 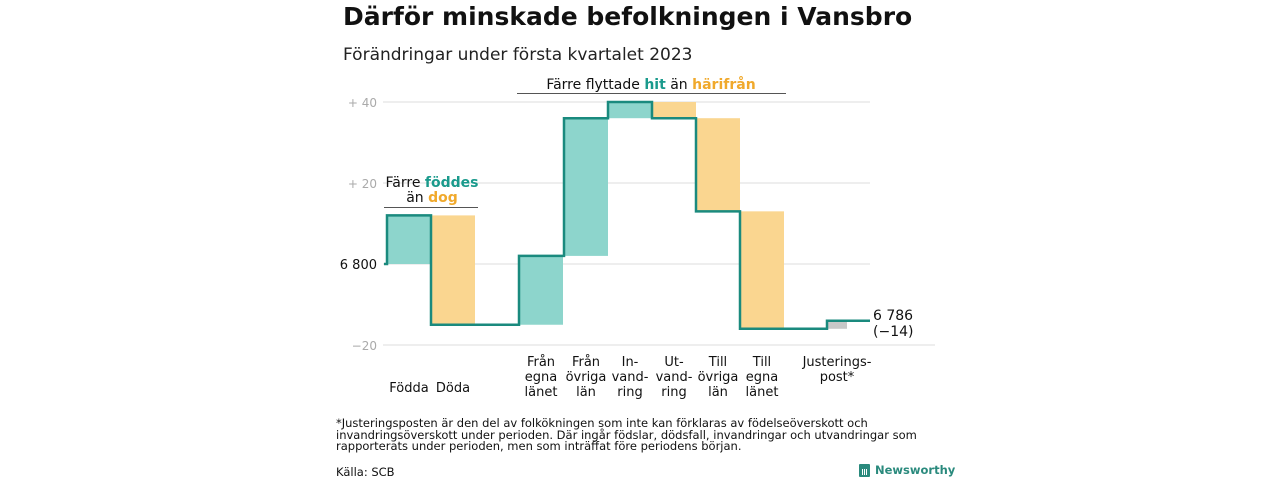 What do you see at coordinates (432, 198) in the screenshot?
I see `annotation-than-died: än dog` at bounding box center [432, 198].